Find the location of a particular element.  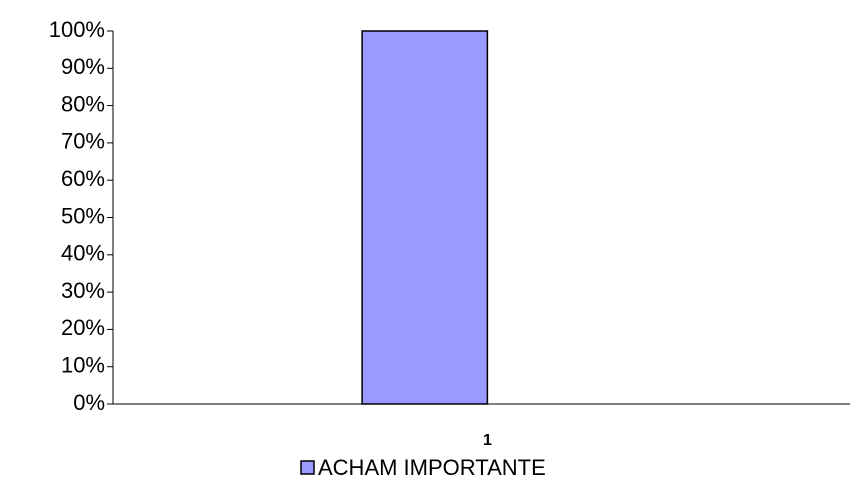

y-tick-label: 0% is located at coordinates (89, 402).